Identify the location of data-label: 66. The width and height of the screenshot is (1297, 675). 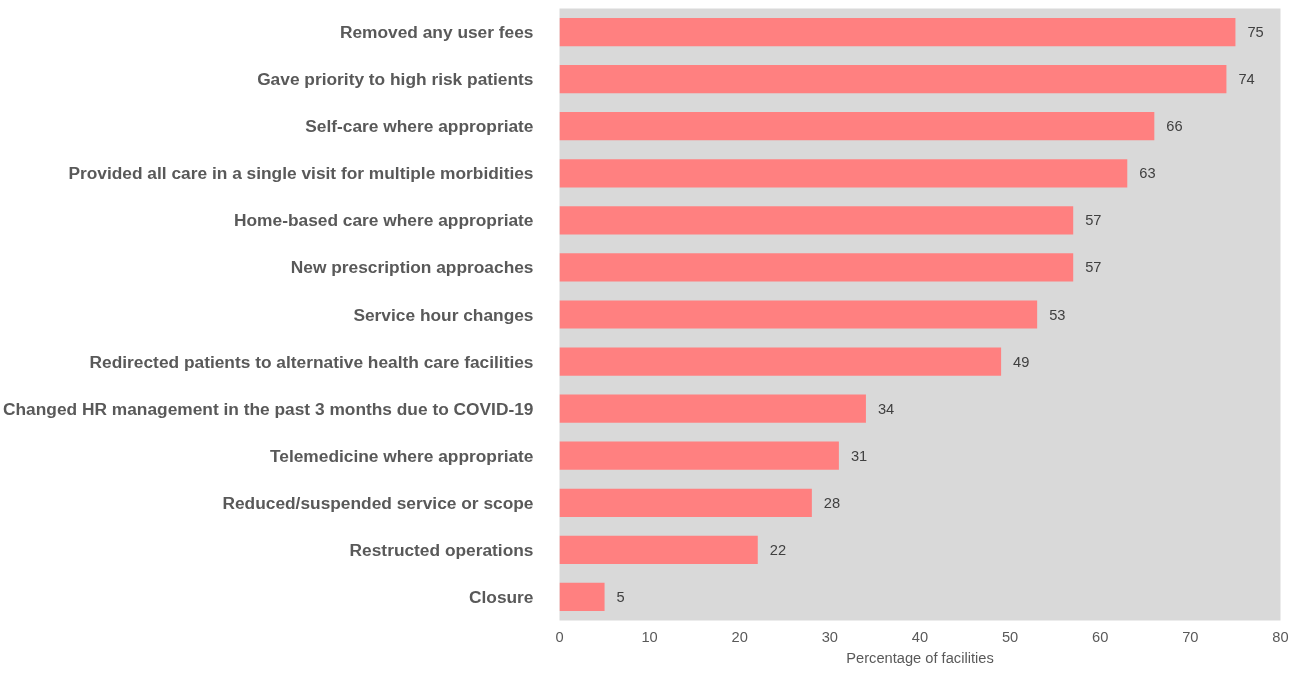
(1174, 126).